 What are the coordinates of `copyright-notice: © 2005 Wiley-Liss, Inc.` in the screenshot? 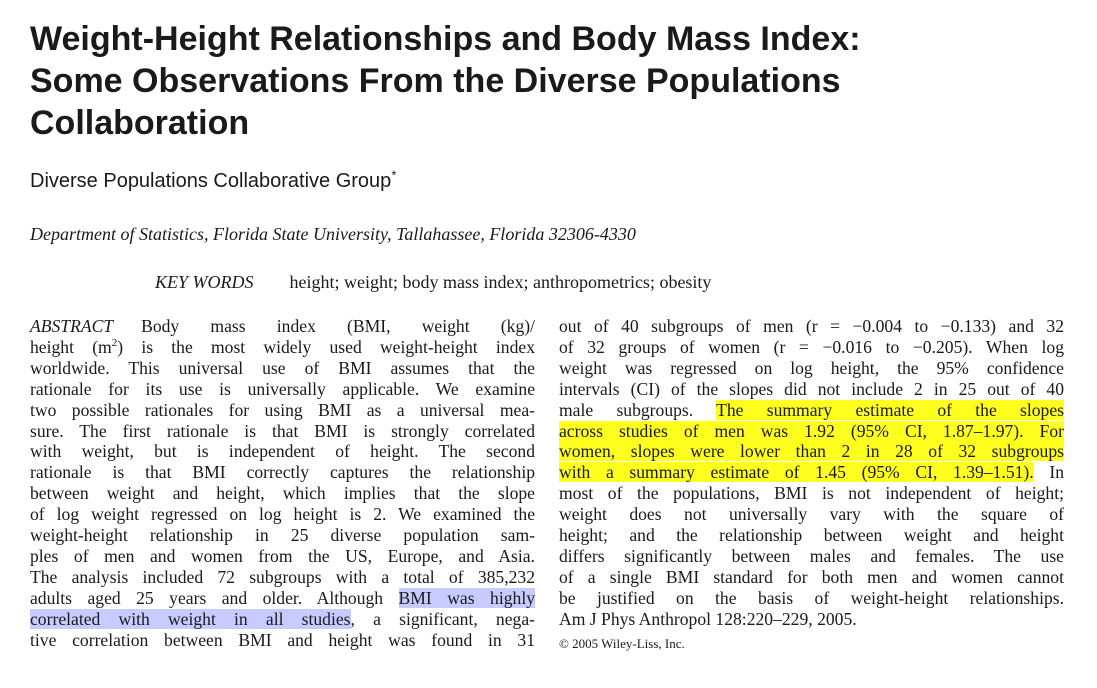 It's located at (622, 643).